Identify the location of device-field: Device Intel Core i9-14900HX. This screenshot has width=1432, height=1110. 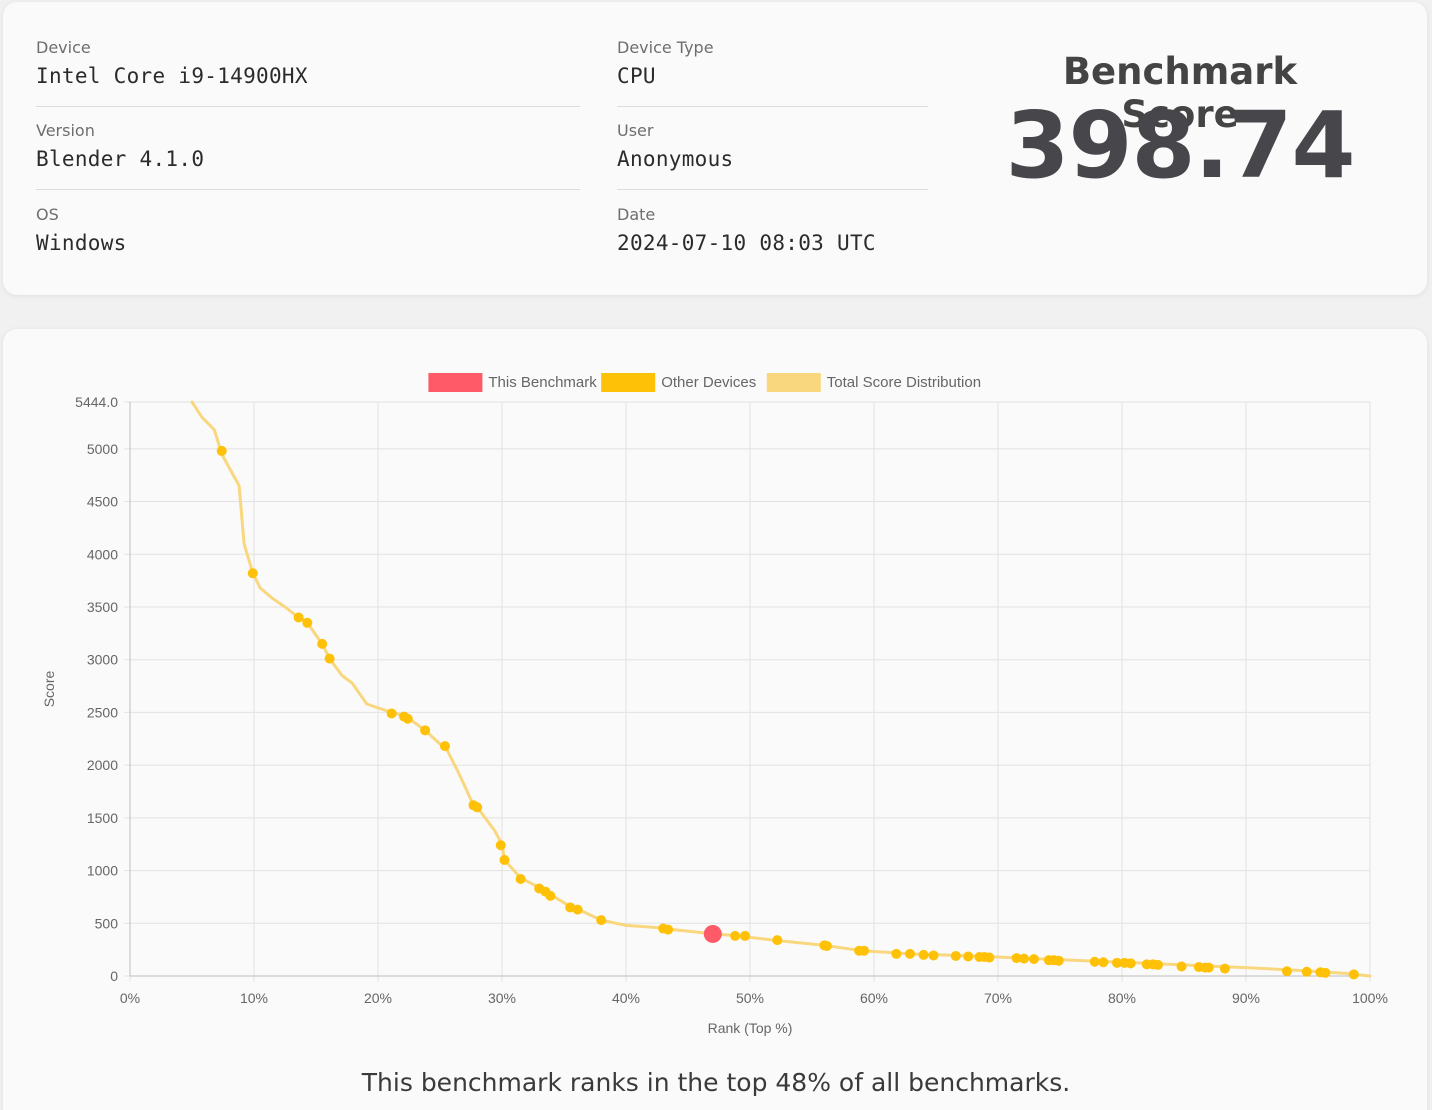
(172, 63).